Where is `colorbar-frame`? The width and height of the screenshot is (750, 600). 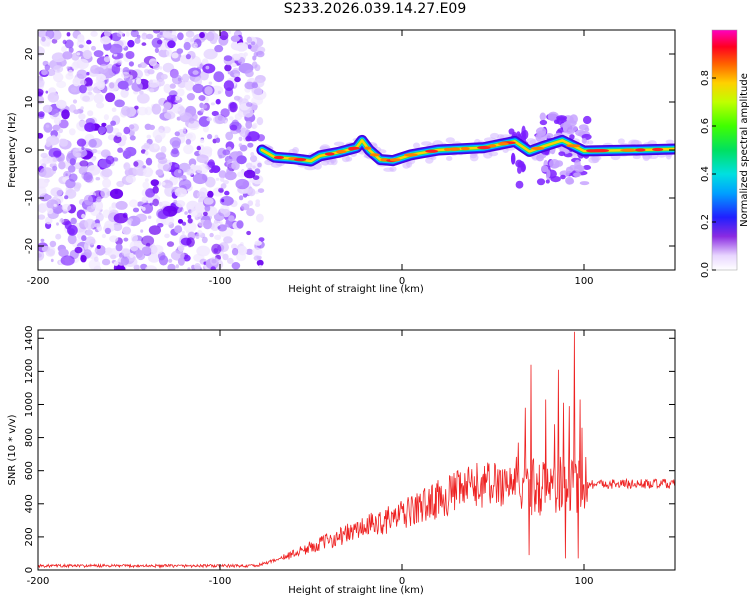
colorbar-frame is located at coordinates (724, 150).